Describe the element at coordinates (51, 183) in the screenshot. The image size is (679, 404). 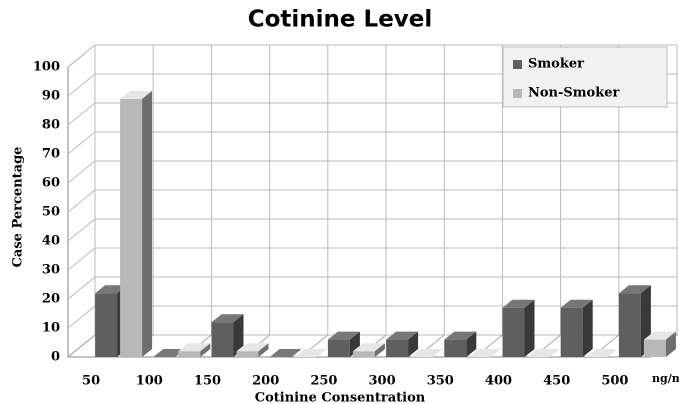
I see `y-tick-label: 60` at that location.